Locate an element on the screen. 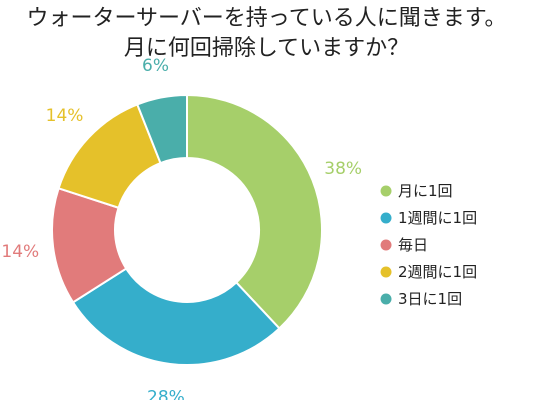  chart-title-line-2: 月に何回掃除していますか？ is located at coordinates (266, 48).